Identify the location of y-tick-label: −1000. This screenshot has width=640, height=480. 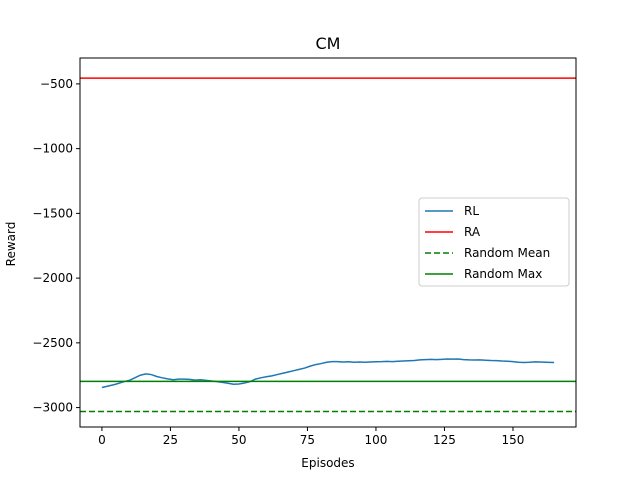
(52, 149).